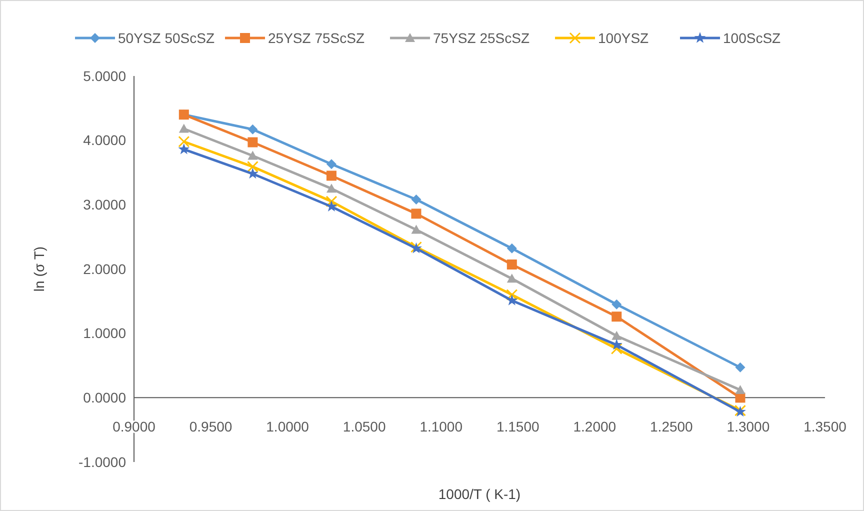  What do you see at coordinates (104, 333) in the screenshot?
I see `y-tick-label: 1.0000` at bounding box center [104, 333].